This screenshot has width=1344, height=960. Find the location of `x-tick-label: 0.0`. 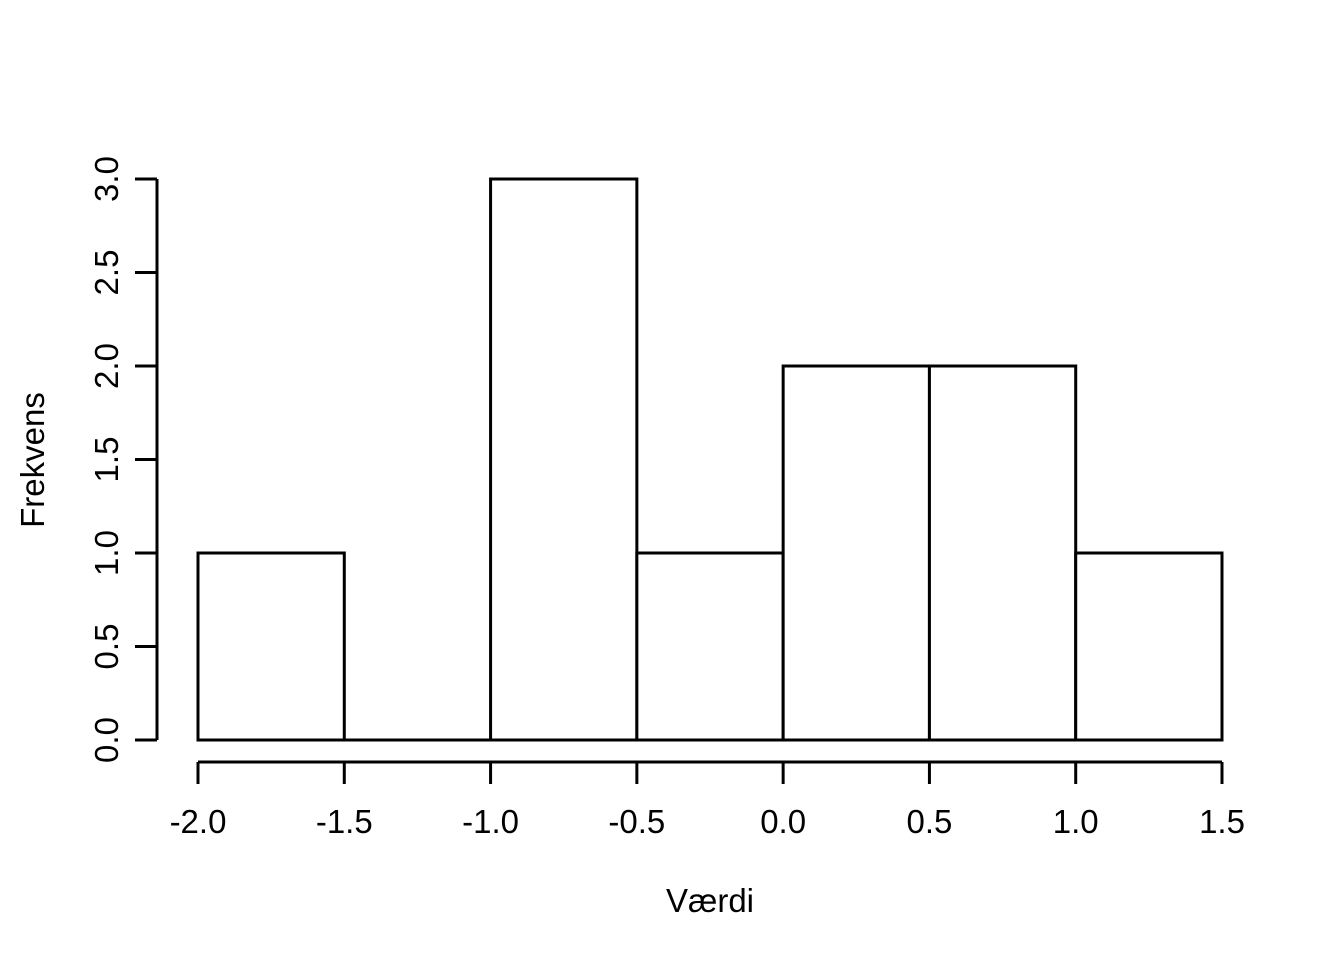

x-tick-label: 0.0 is located at coordinates (783, 821).